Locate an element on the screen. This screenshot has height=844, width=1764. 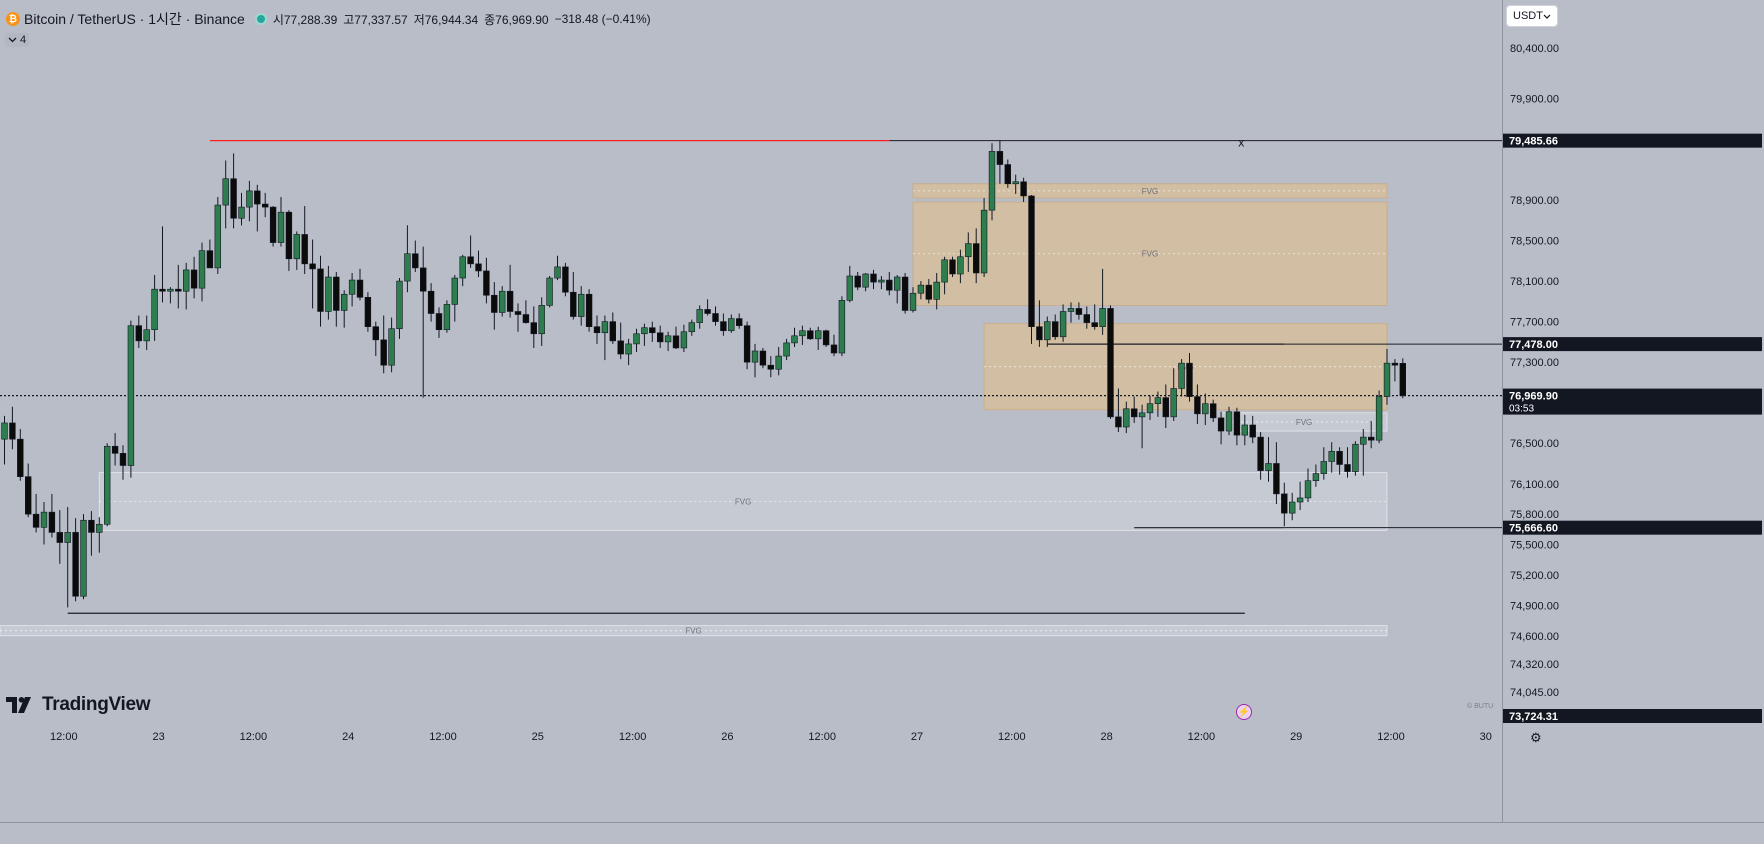
price-tag-label: 76,969.90 is located at coordinates (1533, 397).